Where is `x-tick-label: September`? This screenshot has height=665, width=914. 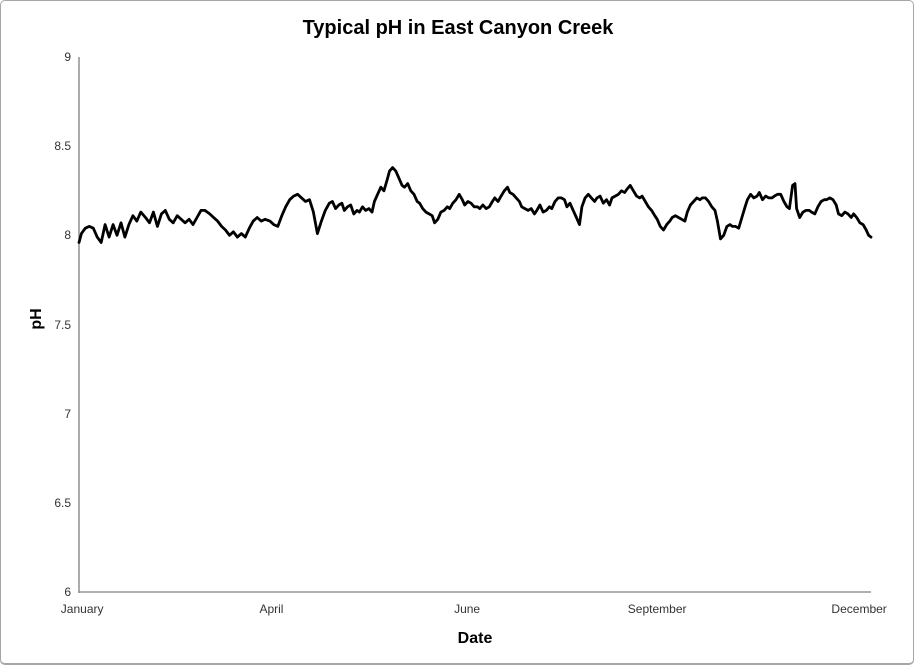
x-tick-label: September is located at coordinates (657, 609).